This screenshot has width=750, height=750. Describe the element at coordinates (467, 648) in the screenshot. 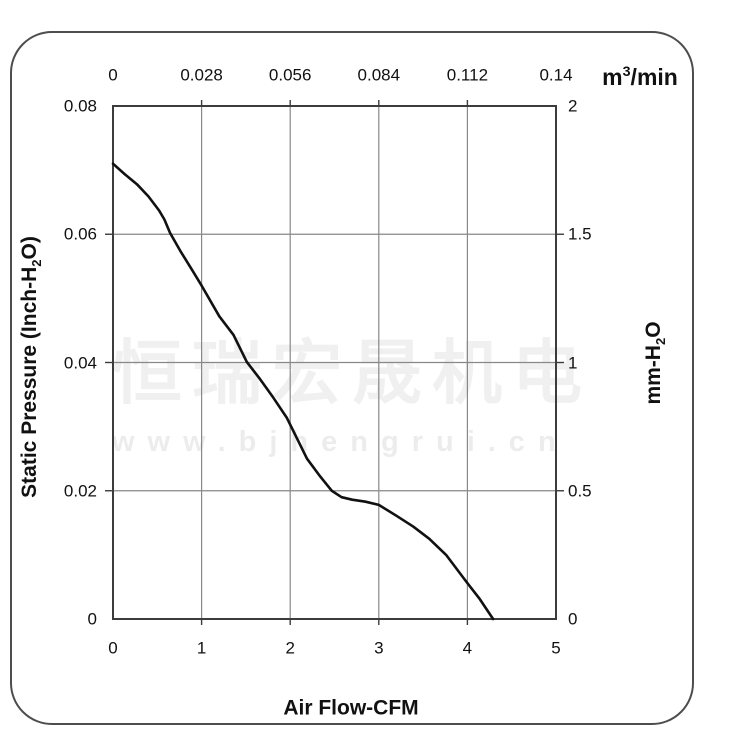

I see `bottom-axis-tick-label: 4` at that location.